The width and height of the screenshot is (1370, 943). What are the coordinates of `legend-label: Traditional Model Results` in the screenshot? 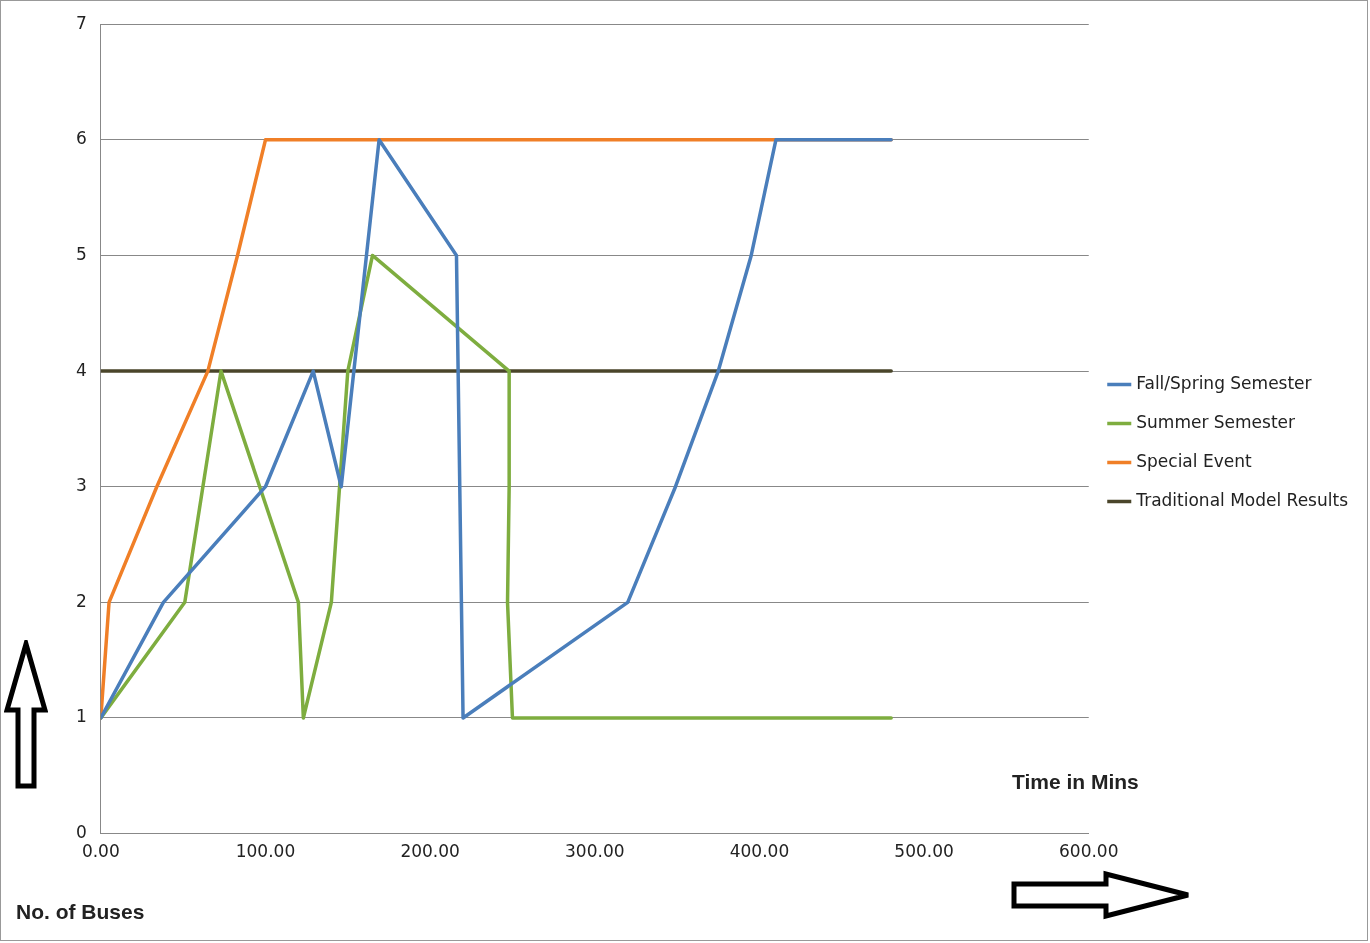 It's located at (1242, 499).